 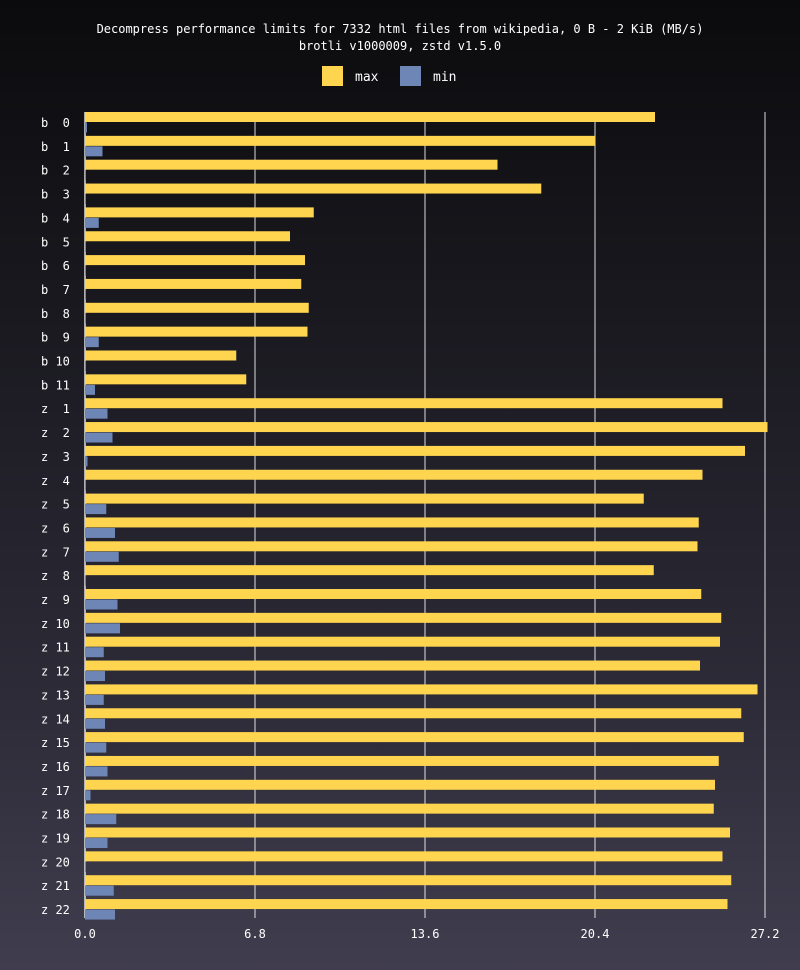 What do you see at coordinates (55, 433) in the screenshot?
I see `category-label: z 2` at bounding box center [55, 433].